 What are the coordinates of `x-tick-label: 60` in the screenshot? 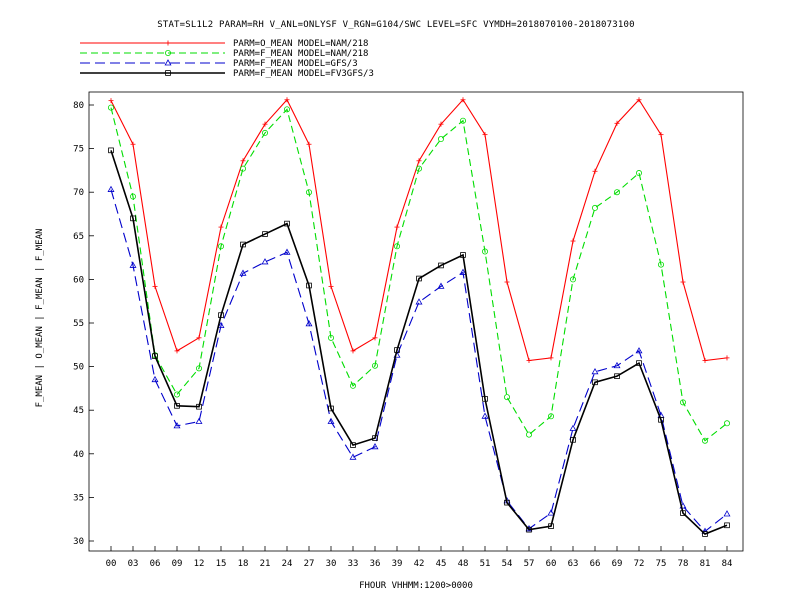 It's located at (551, 564).